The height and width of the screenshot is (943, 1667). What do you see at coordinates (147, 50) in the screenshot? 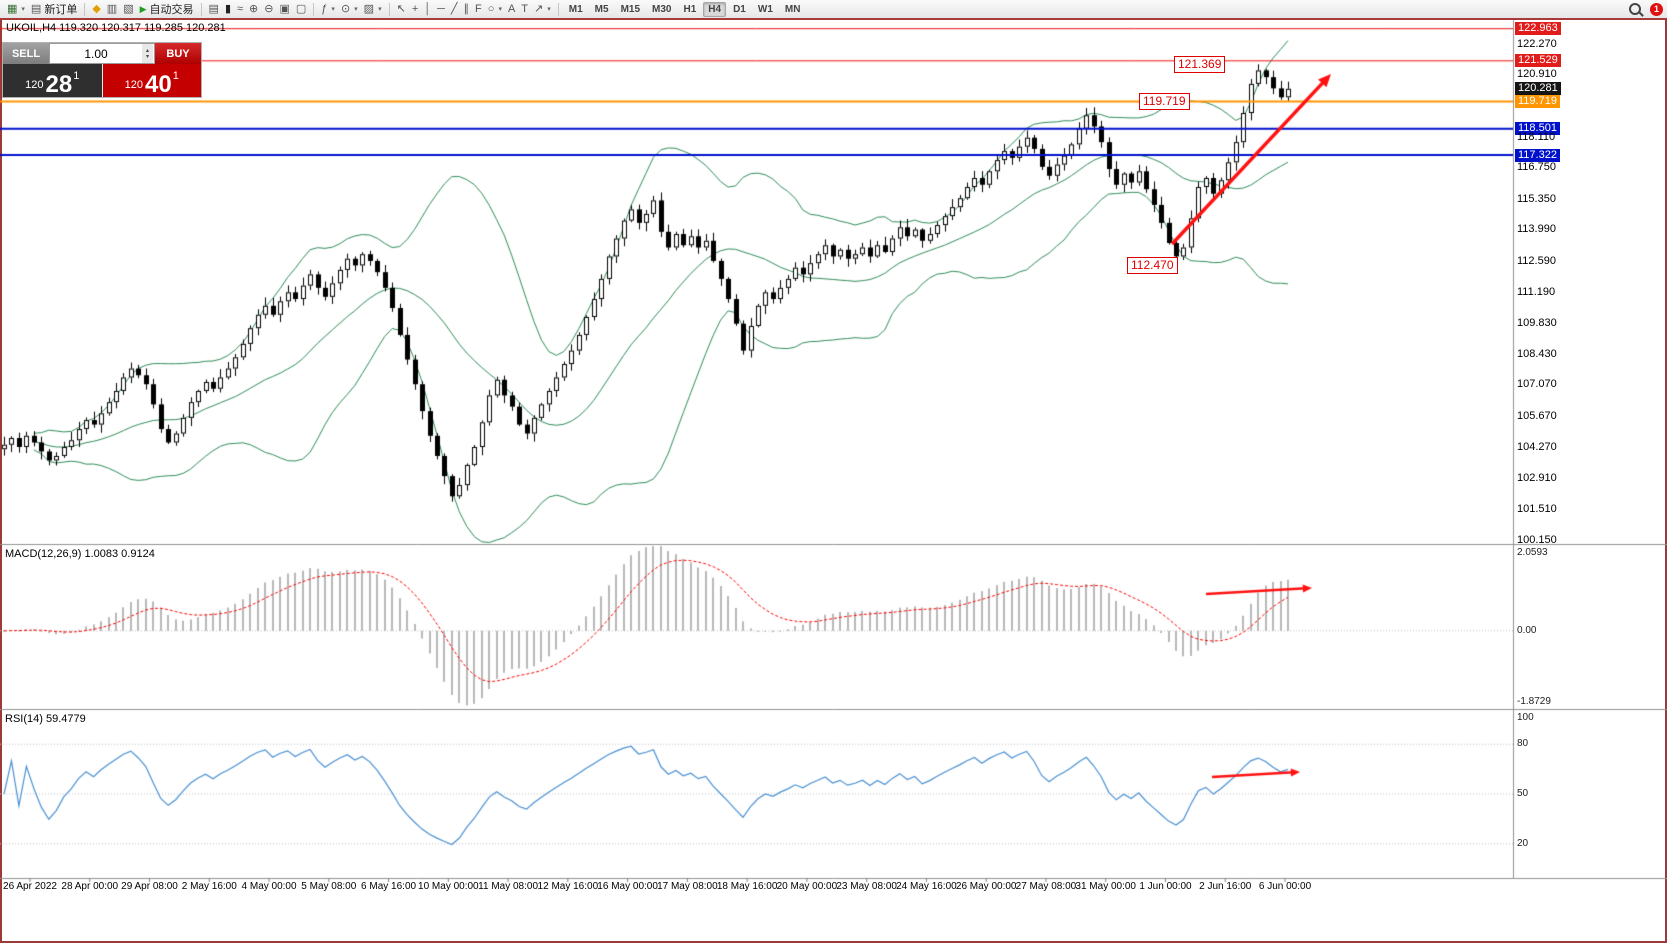
I see `lot-increase-icon: ▴` at bounding box center [147, 50].